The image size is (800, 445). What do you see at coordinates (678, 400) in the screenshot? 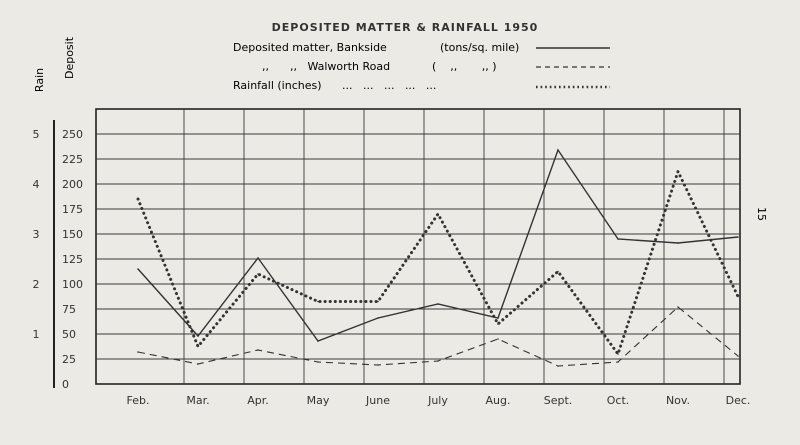
I see `month-tick-label: Nov.` at bounding box center [678, 400].